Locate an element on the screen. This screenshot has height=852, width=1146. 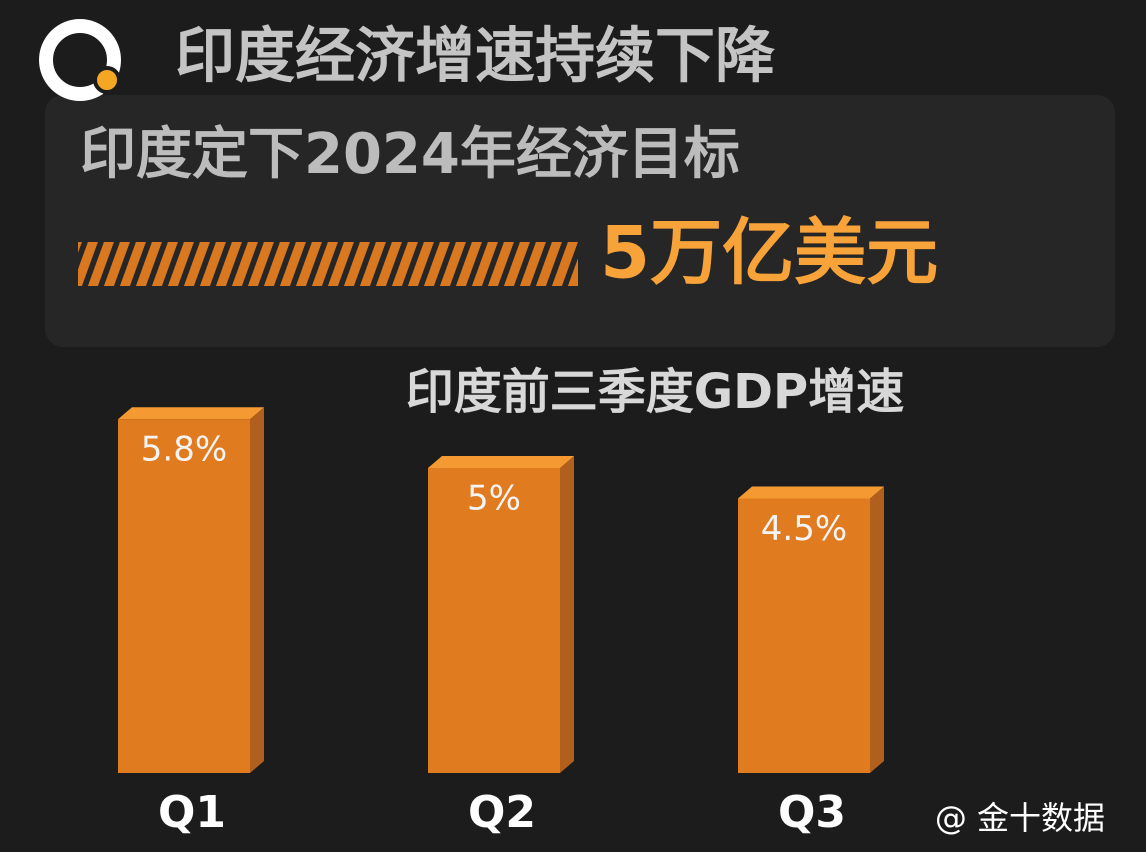
highlight: 5万亿美元 is located at coordinates (769, 253).